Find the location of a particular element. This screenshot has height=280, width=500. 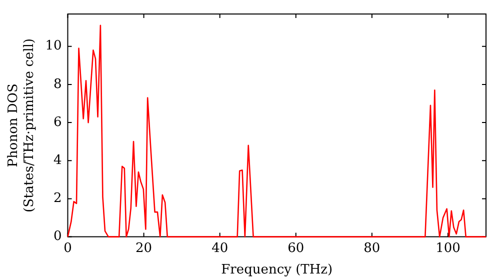

y-tick-label: 2 is located at coordinates (57, 198).